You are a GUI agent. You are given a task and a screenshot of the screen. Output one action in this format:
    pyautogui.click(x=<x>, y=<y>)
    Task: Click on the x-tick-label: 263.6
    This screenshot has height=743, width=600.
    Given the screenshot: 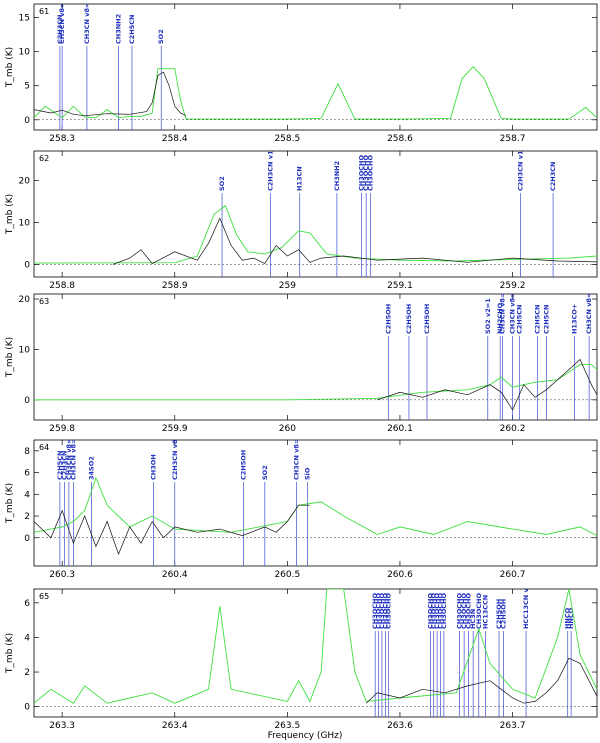 What is the action you would take?
    pyautogui.click(x=400, y=726)
    